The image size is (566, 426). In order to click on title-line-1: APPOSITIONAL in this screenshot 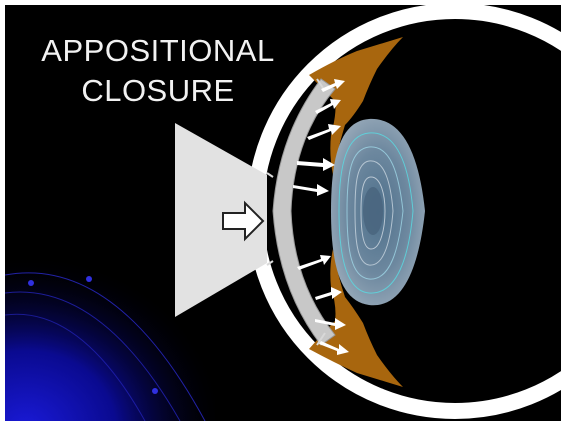, I will do `click(158, 50)`.